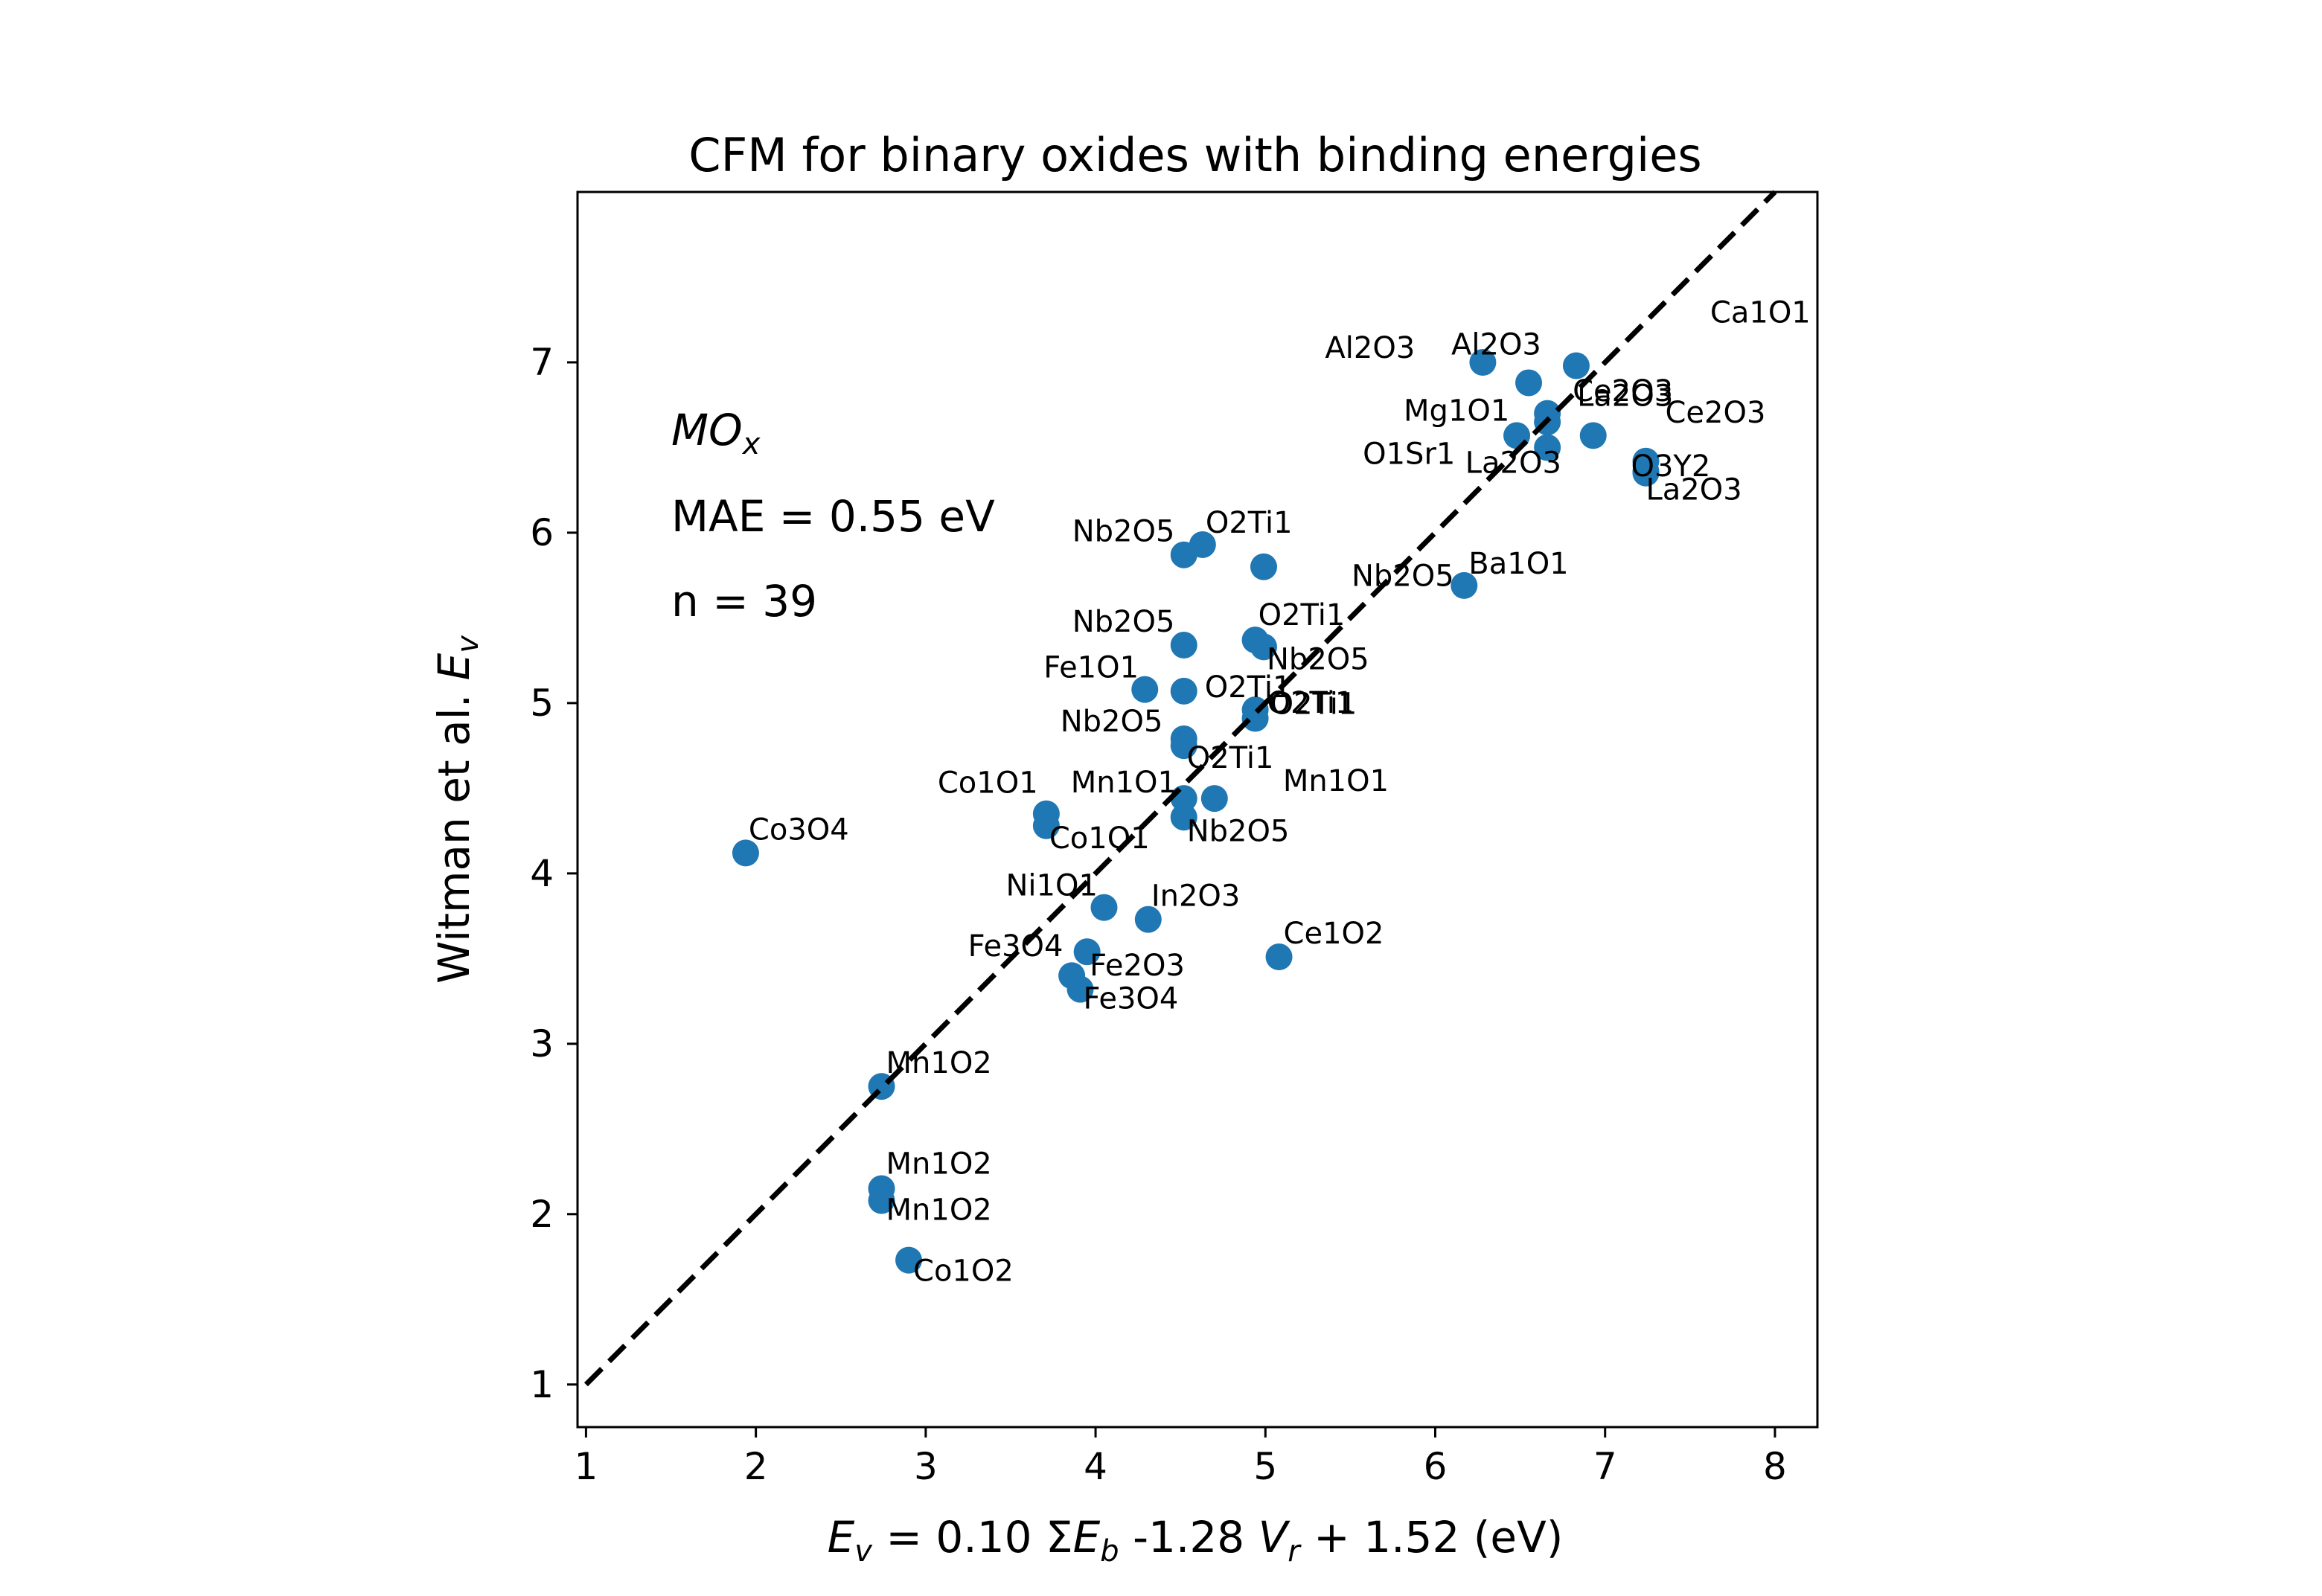 Image resolution: width=2322 pixels, height=1596 pixels. What do you see at coordinates (1605, 1466) in the screenshot?
I see `x-tick-label: 7` at bounding box center [1605, 1466].